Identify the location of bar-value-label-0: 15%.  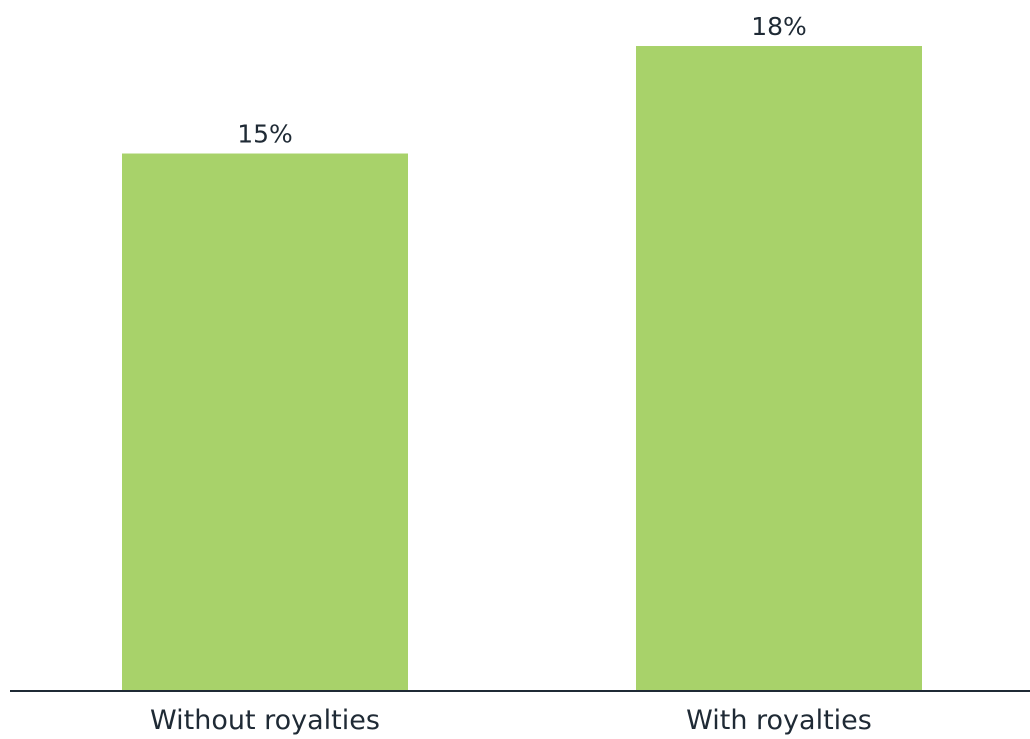
(265, 134).